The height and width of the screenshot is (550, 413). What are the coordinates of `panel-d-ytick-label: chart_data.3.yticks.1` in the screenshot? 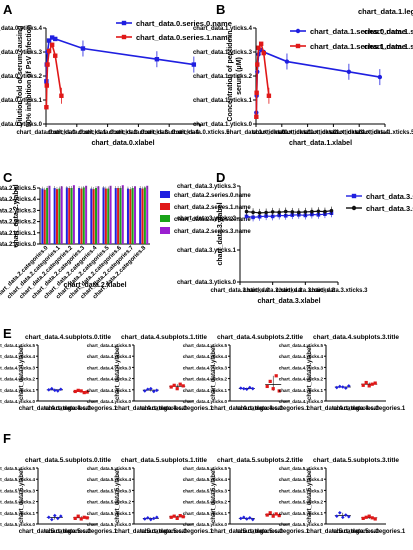 It's located at (207, 251).